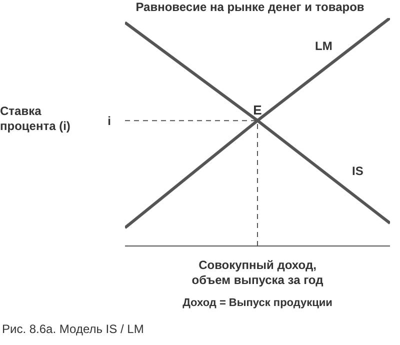 The height and width of the screenshot is (345, 400). Describe the element at coordinates (257, 273) in the screenshot. I see `x-axis-title: Совокупный доход, объем выпуска за год` at that location.